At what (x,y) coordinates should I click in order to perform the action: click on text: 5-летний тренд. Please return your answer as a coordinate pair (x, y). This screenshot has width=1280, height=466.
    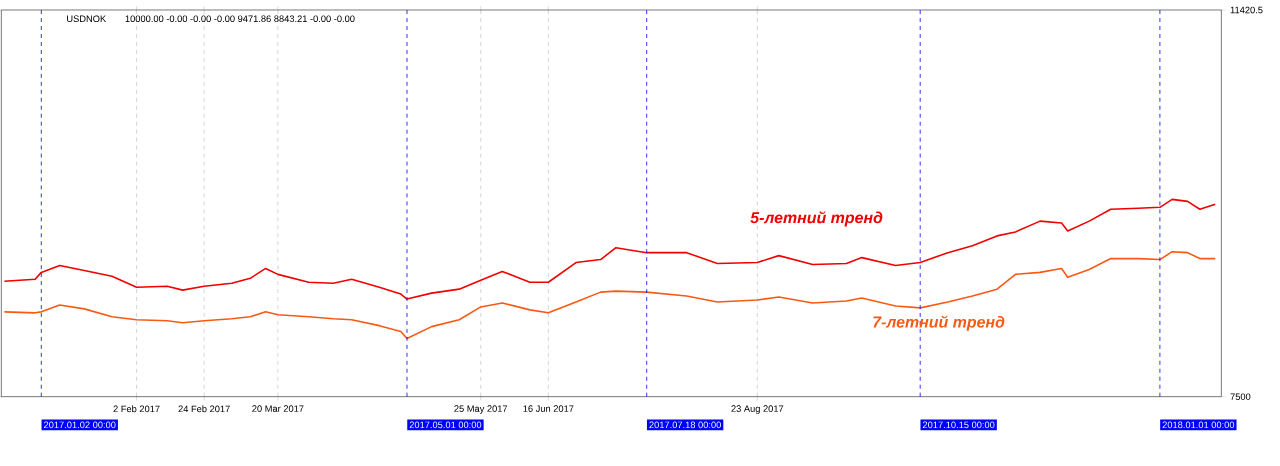
    Looking at the image, I should click on (816, 219).